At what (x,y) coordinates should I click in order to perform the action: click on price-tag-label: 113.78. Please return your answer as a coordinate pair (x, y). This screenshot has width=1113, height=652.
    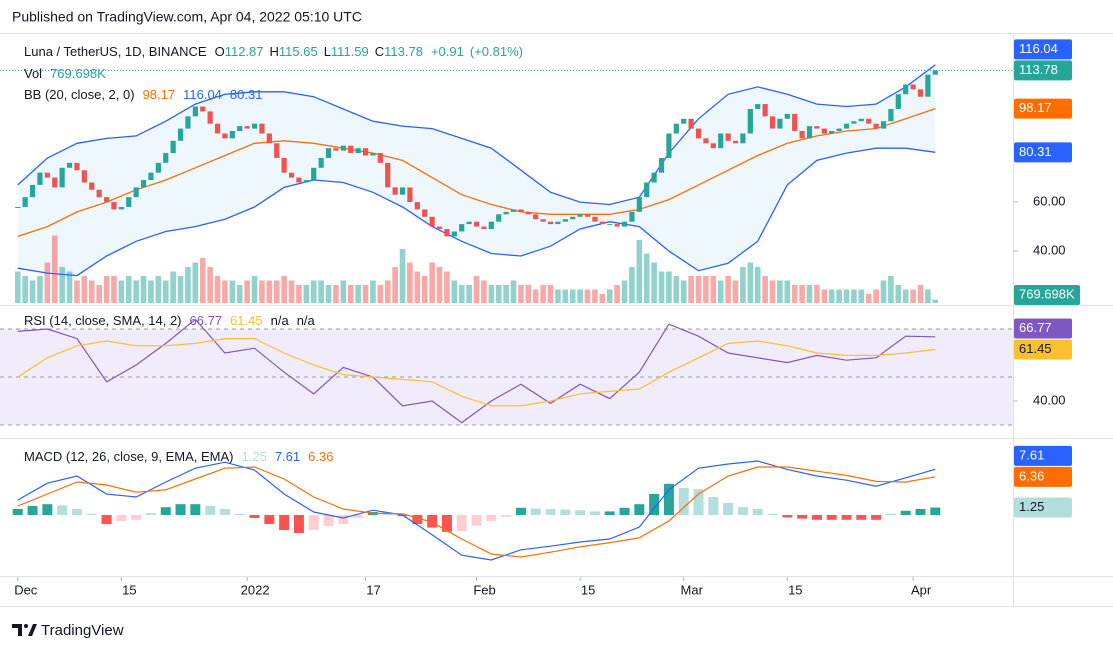
    Looking at the image, I should click on (1038, 69).